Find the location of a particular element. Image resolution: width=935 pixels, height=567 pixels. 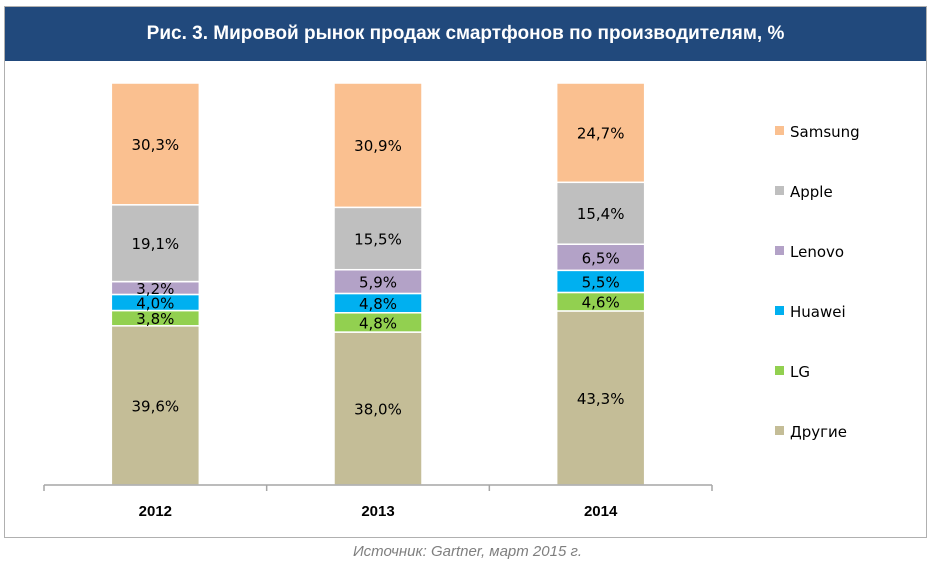

legend-label-5: Другие is located at coordinates (818, 432).